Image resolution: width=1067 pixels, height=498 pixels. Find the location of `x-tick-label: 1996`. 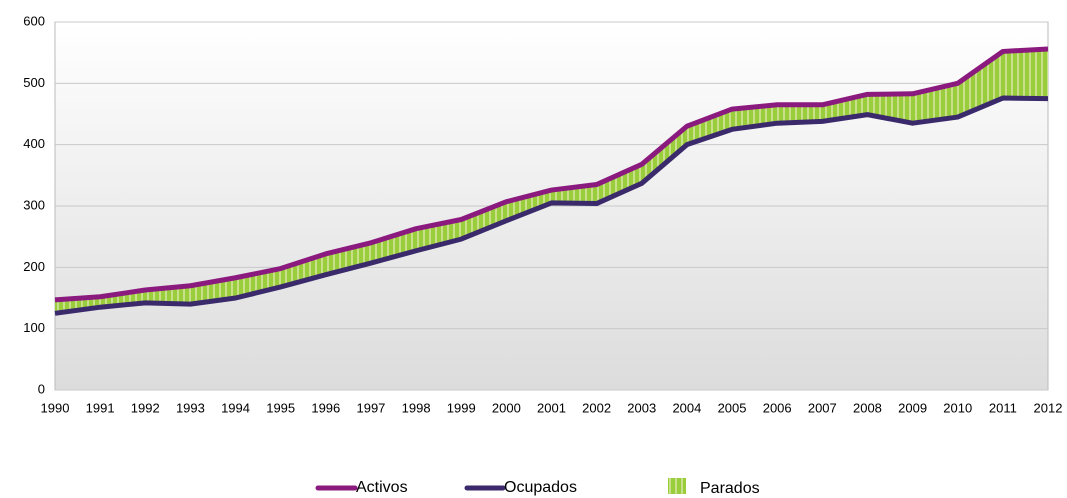

x-tick-label: 1996 is located at coordinates (325, 407).